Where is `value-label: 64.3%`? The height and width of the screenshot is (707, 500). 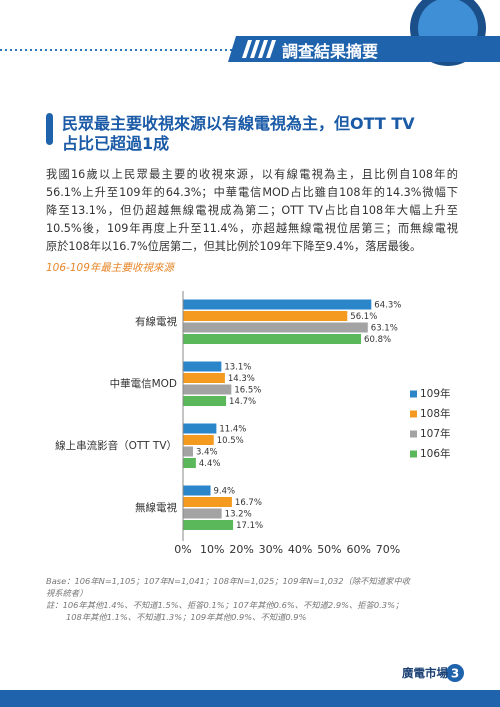 value-label: 64.3% is located at coordinates (387, 305).